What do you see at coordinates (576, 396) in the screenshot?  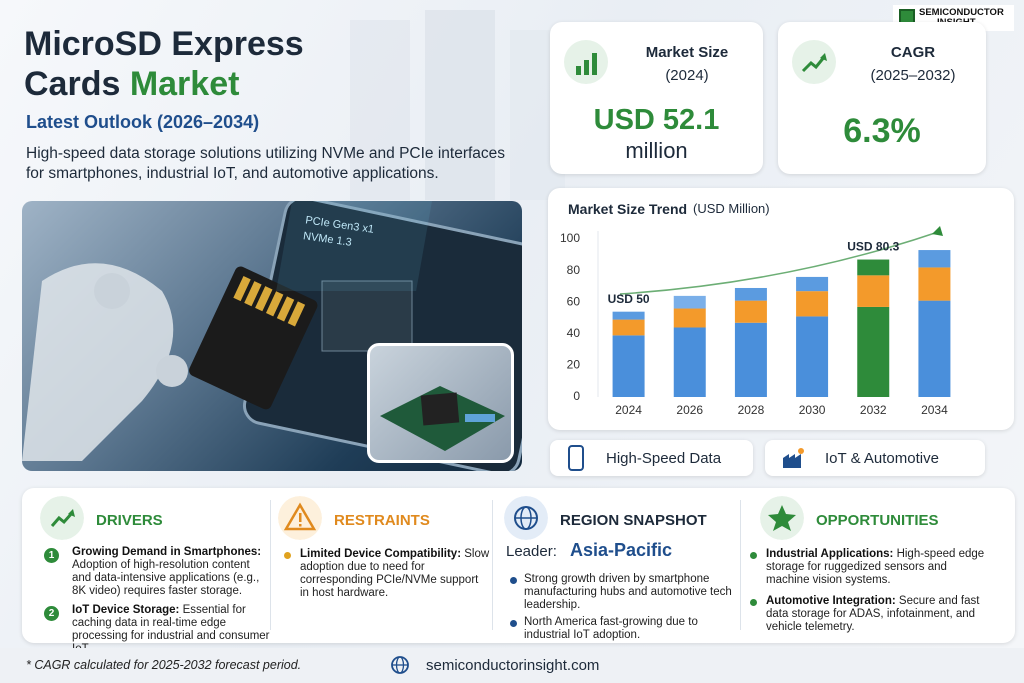 I see `y-tick-label: 0` at bounding box center [576, 396].